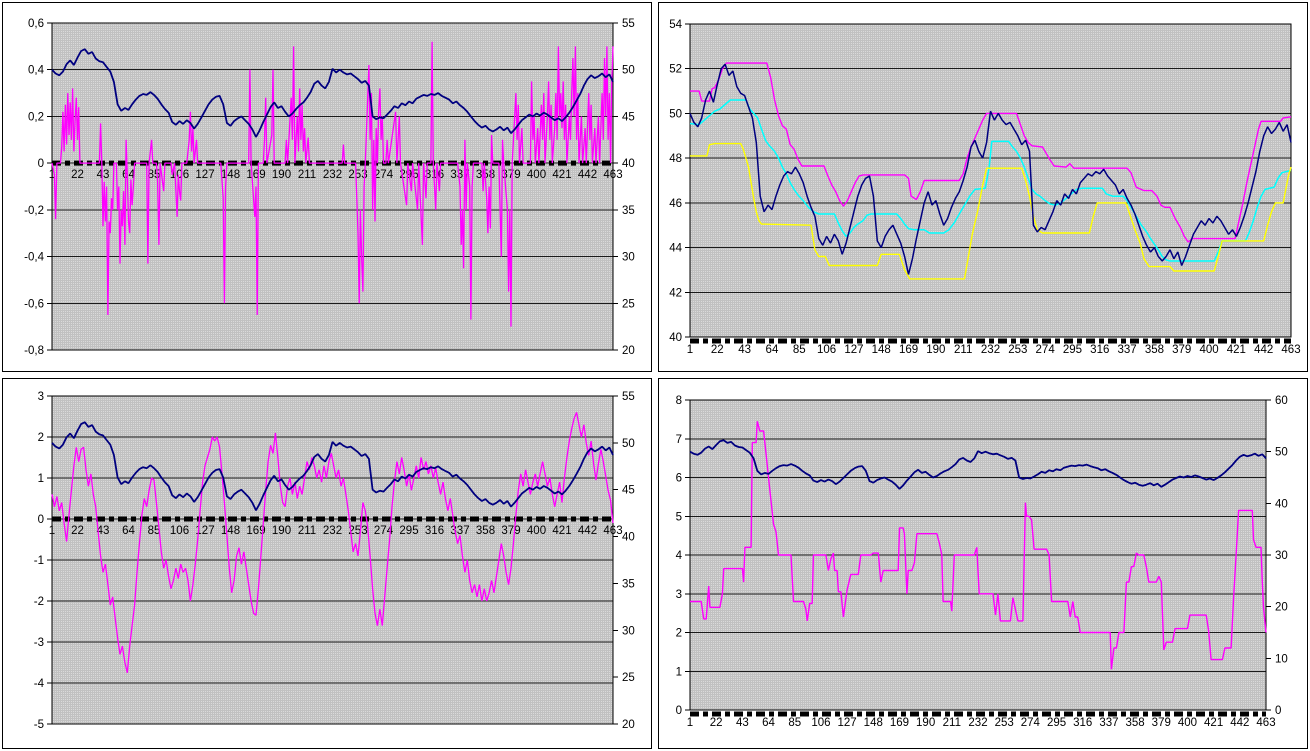  Describe the element at coordinates (716, 723) in the screenshot. I see `x-axis-label: 22` at that location.